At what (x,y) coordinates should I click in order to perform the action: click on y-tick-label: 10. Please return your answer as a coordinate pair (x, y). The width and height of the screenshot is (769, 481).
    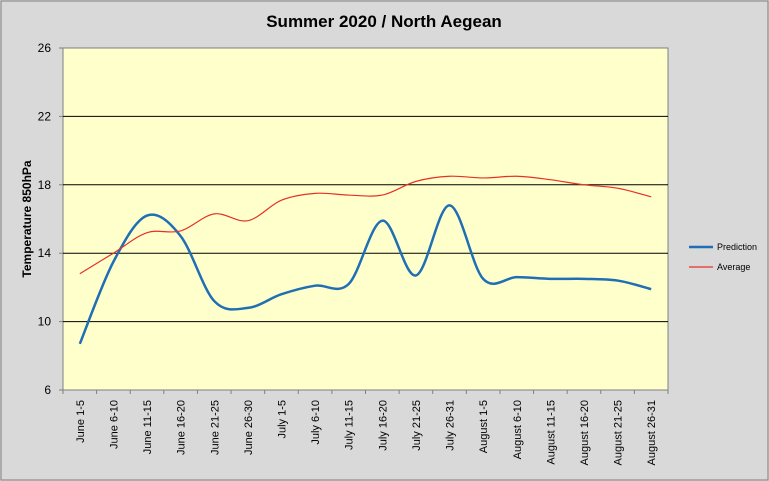
    Looking at the image, I should click on (45, 322).